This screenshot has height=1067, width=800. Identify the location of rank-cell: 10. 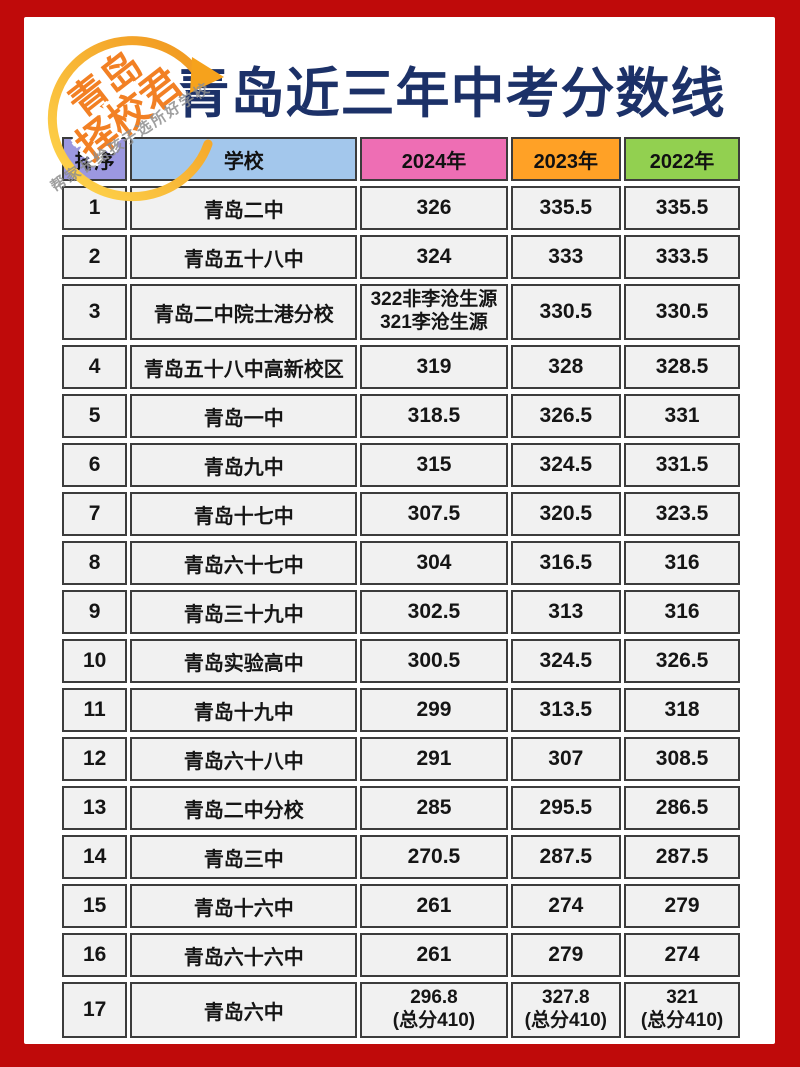
(95, 661).